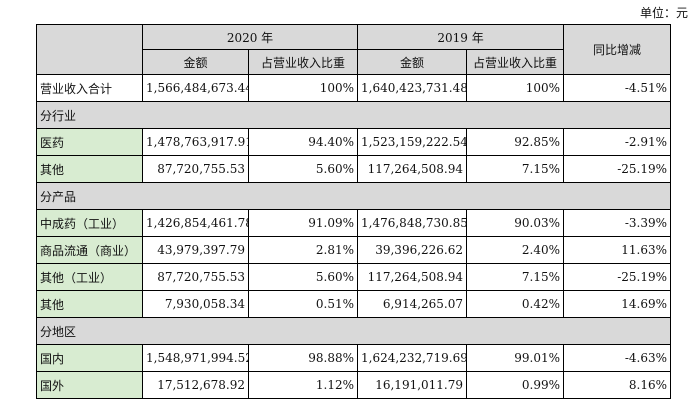  What do you see at coordinates (515, 62) in the screenshot?
I see `header-share-2019: 占营业收入比重` at bounding box center [515, 62].